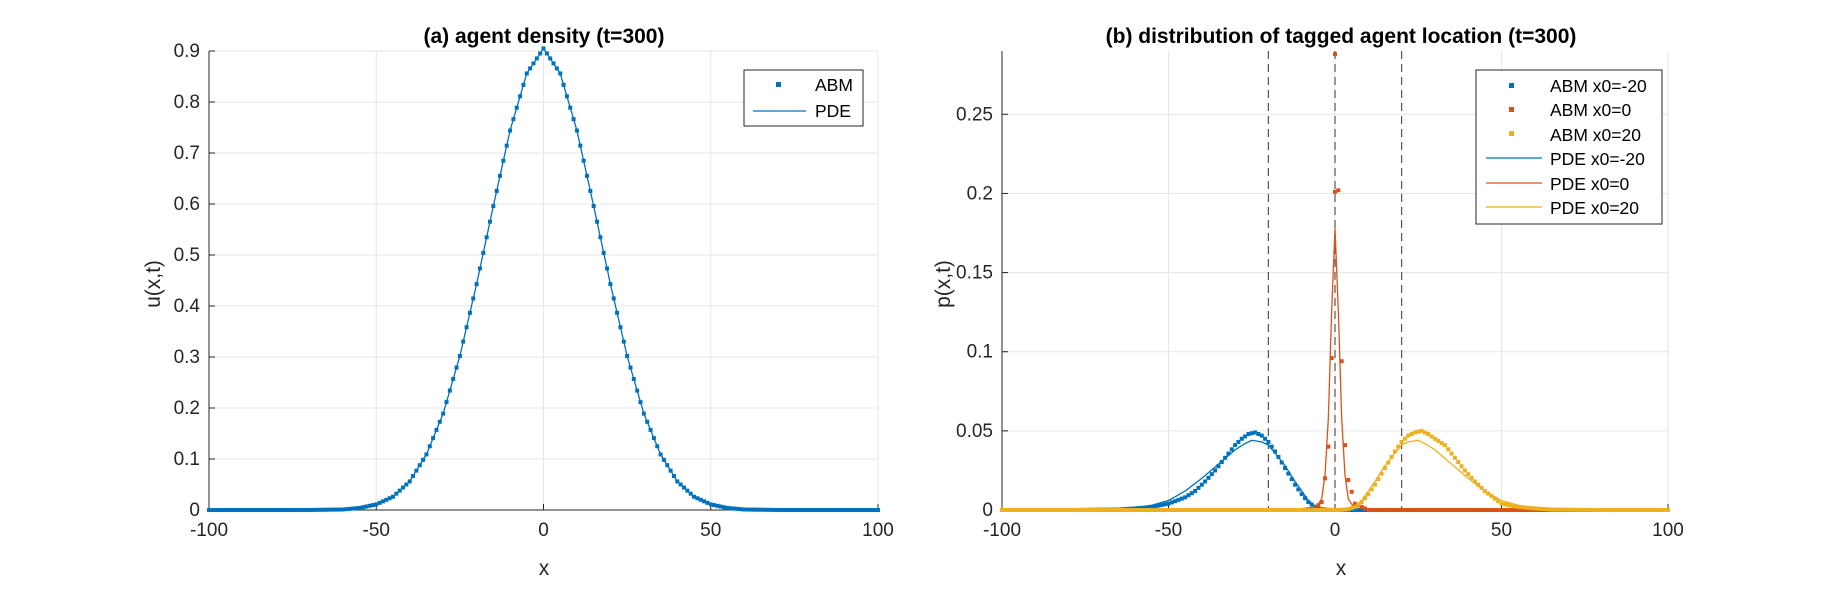  What do you see at coordinates (1335, 530) in the screenshot?
I see `x-tick-label: 0` at bounding box center [1335, 530].